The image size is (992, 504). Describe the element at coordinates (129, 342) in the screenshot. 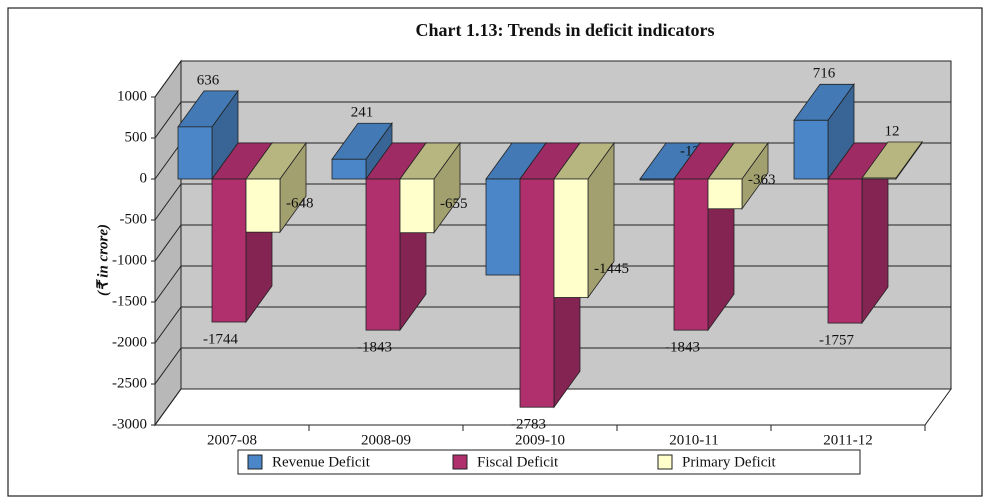

I see `y-tick-label: -2000` at that location.